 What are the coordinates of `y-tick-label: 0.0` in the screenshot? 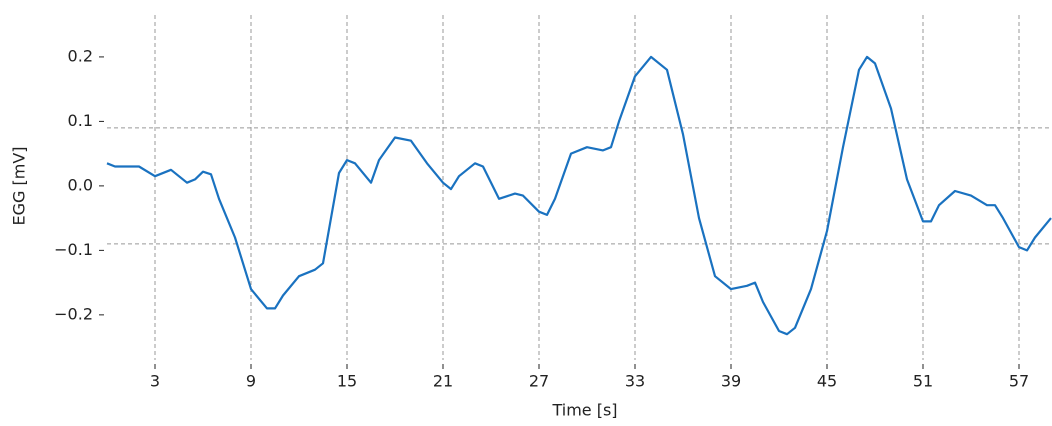 It's located at (80, 184).